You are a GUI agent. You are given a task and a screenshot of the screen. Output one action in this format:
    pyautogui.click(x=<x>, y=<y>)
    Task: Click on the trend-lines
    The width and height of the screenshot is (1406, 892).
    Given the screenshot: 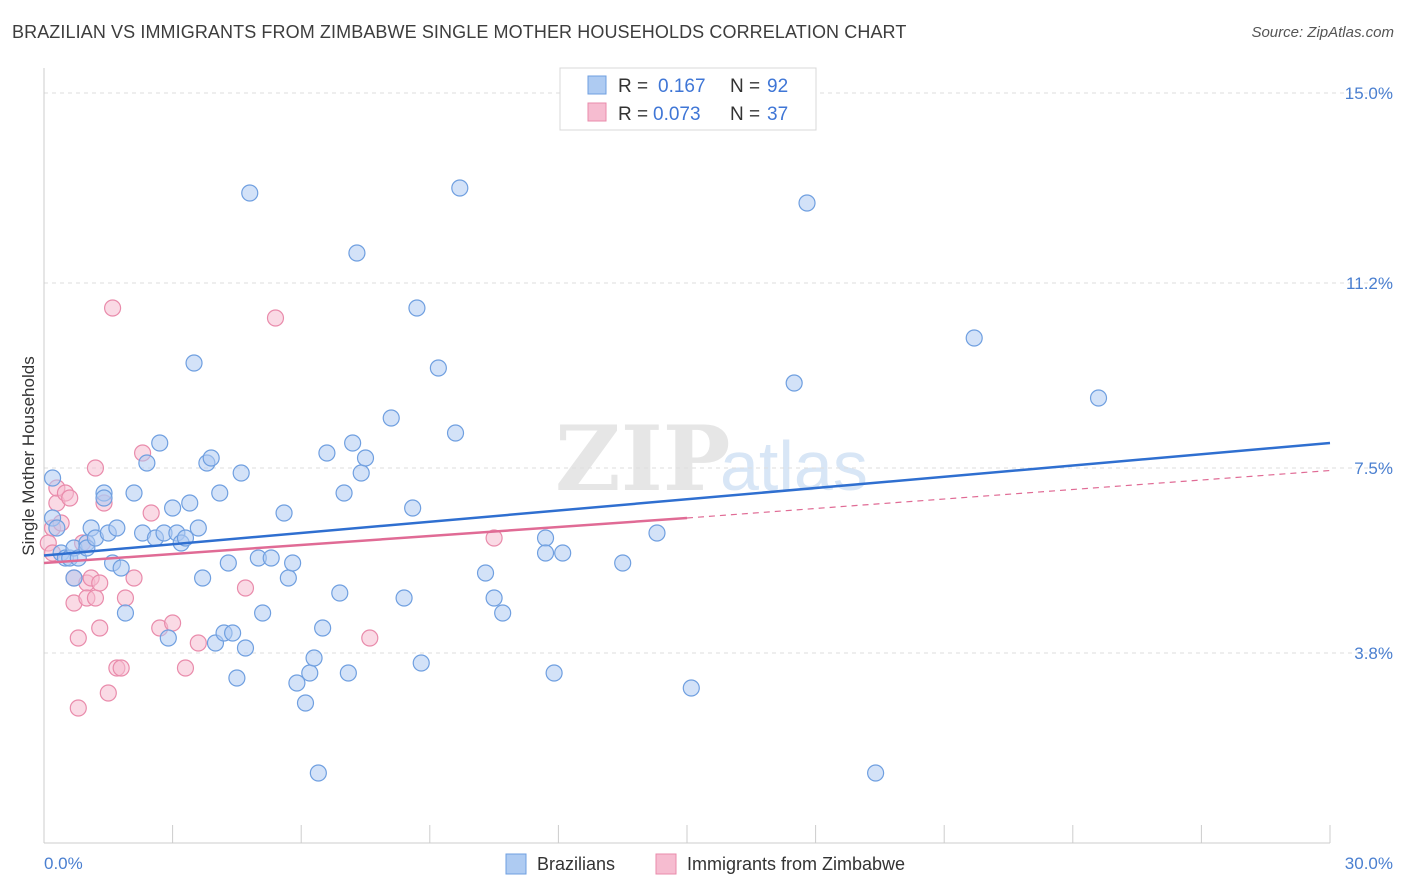 What is the action you would take?
    pyautogui.click(x=687, y=503)
    